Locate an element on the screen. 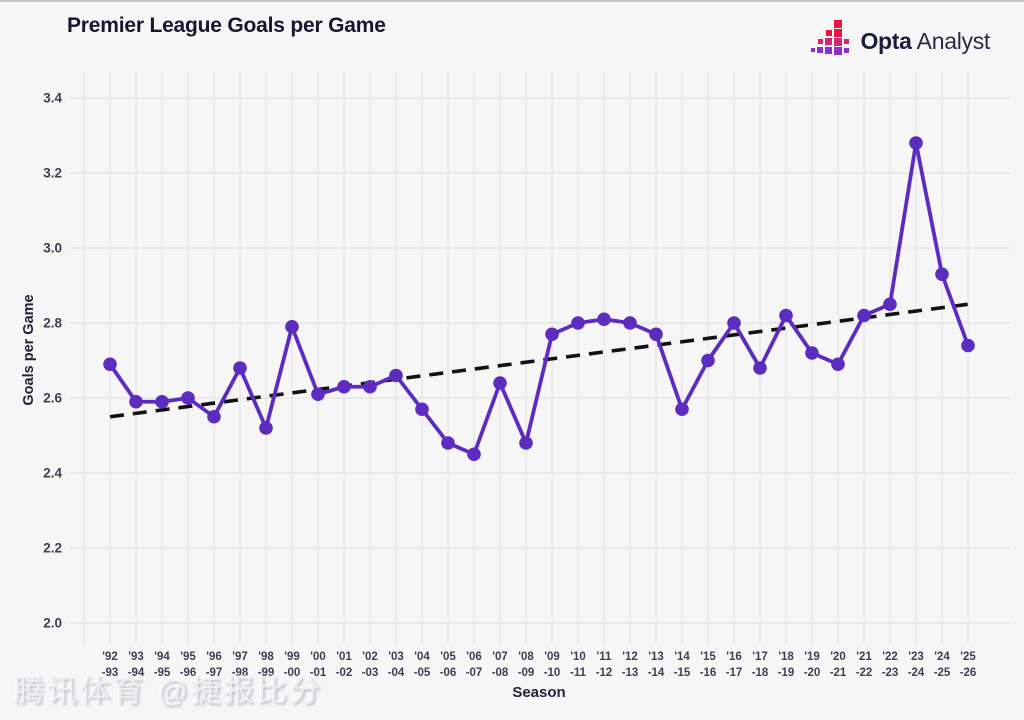  x-tick-label-top: '96 is located at coordinates (214, 657).